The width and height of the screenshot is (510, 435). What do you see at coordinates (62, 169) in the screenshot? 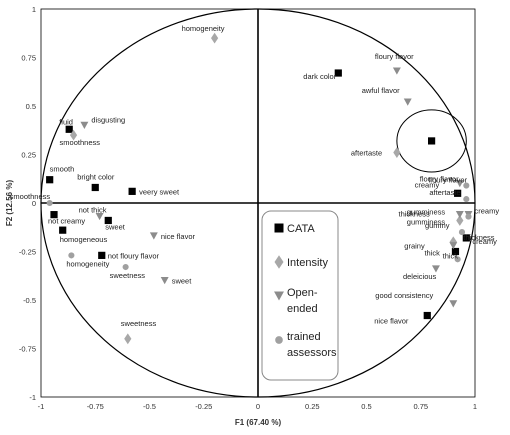
I see `point-label: smooth` at bounding box center [62, 169].